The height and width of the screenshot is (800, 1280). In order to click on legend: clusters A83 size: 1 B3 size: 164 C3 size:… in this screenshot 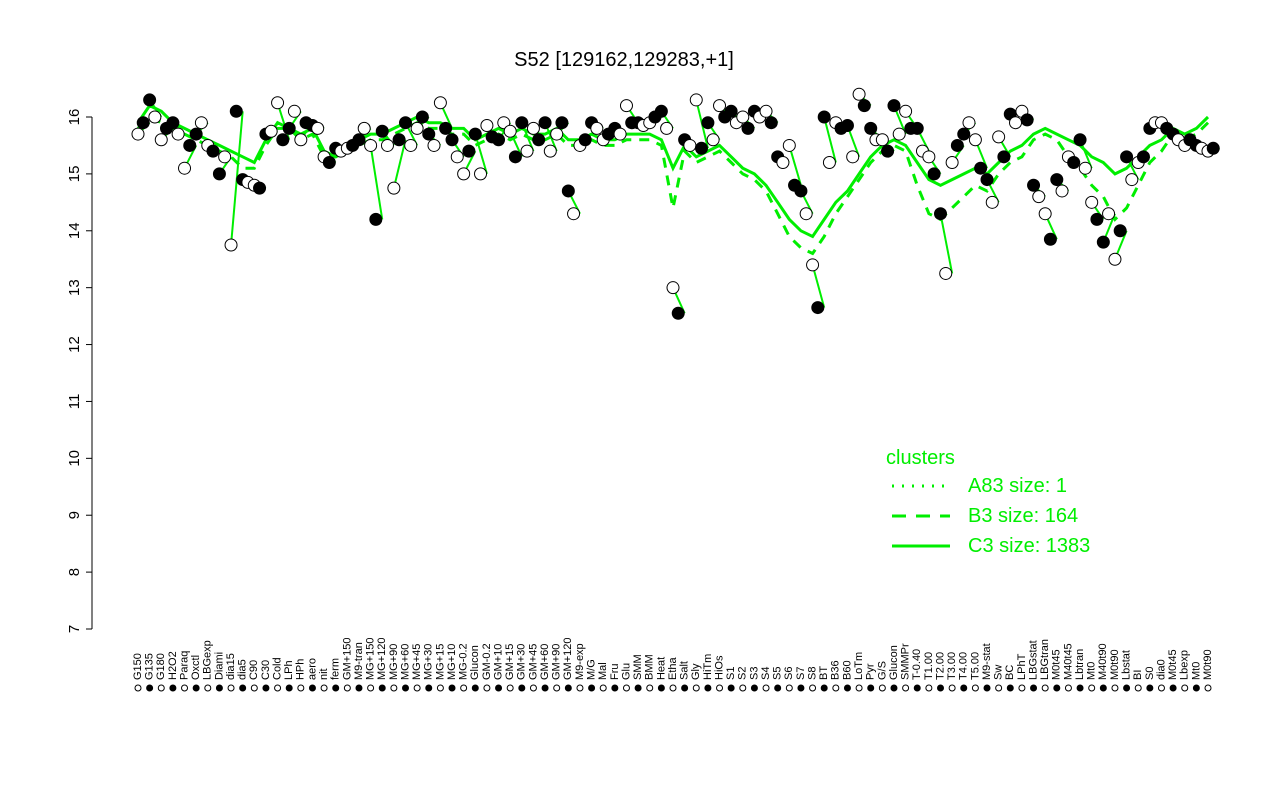, I will do `click(988, 502)`.